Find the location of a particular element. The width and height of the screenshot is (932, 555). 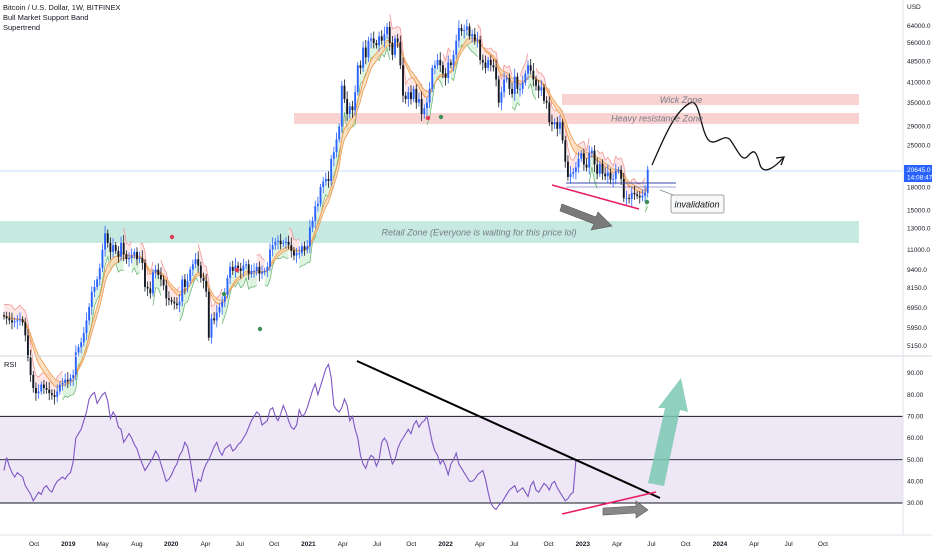

supertrend-down-fill is located at coordinates (294, 241).